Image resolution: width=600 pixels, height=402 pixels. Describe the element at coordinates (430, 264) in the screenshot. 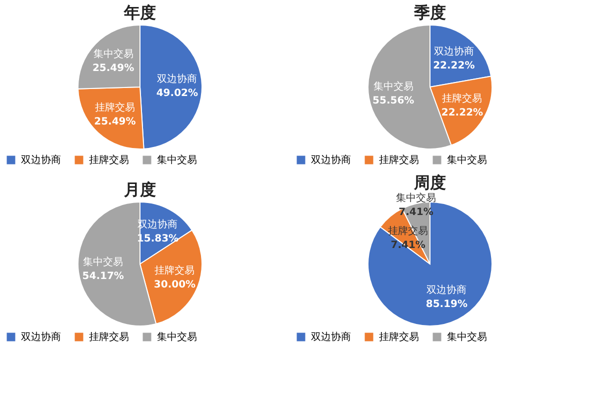

I see `pie-slice` at that location.